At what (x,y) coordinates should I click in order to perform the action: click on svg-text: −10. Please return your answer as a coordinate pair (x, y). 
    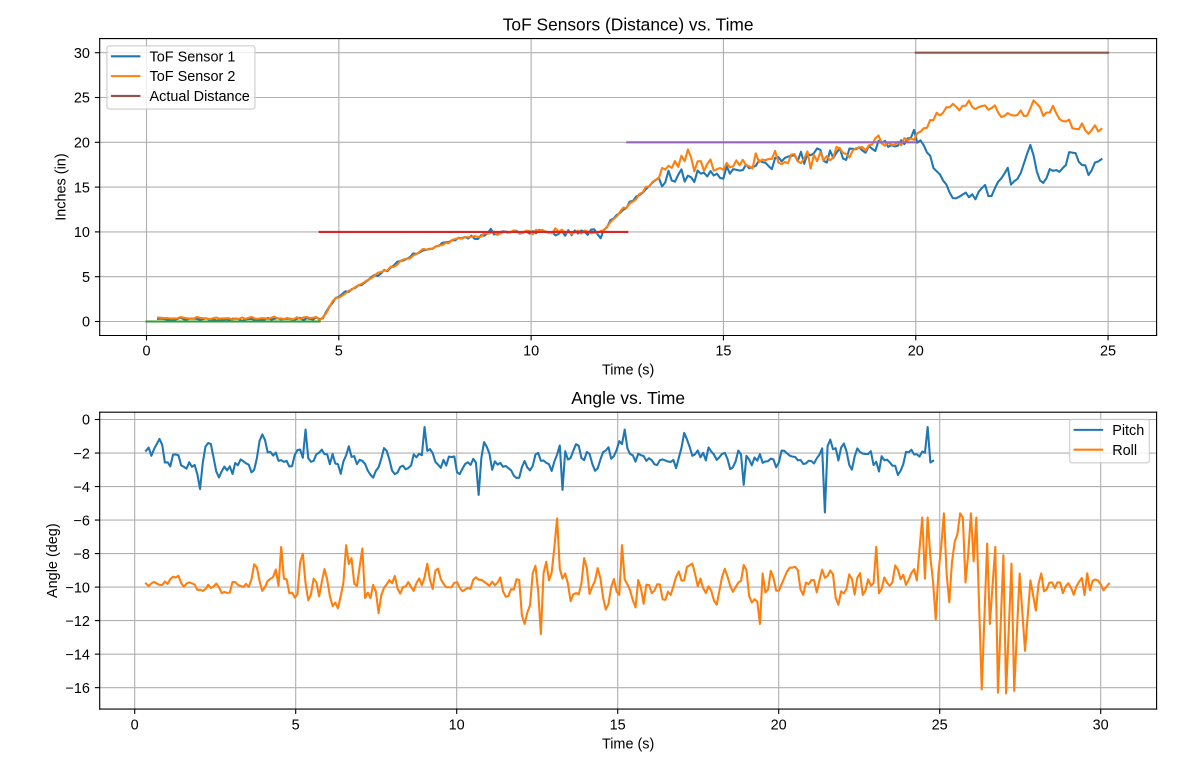
    Looking at the image, I should click on (77, 588).